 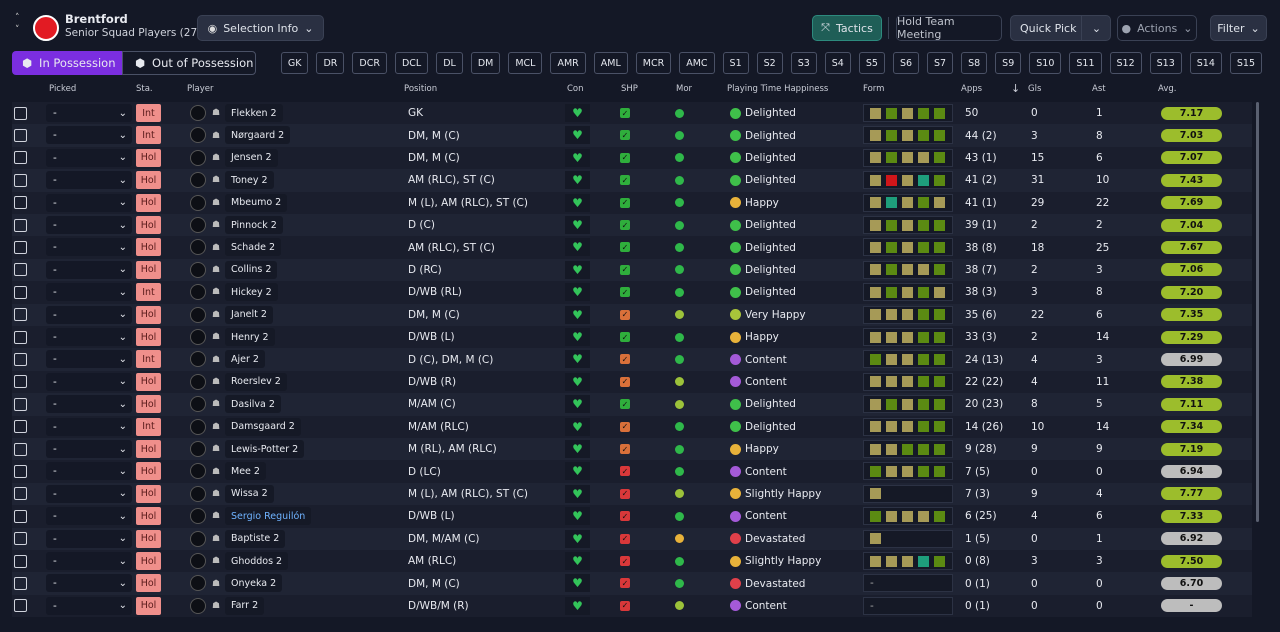 I want to click on player-name-box: Mee 2, so click(x=245, y=471).